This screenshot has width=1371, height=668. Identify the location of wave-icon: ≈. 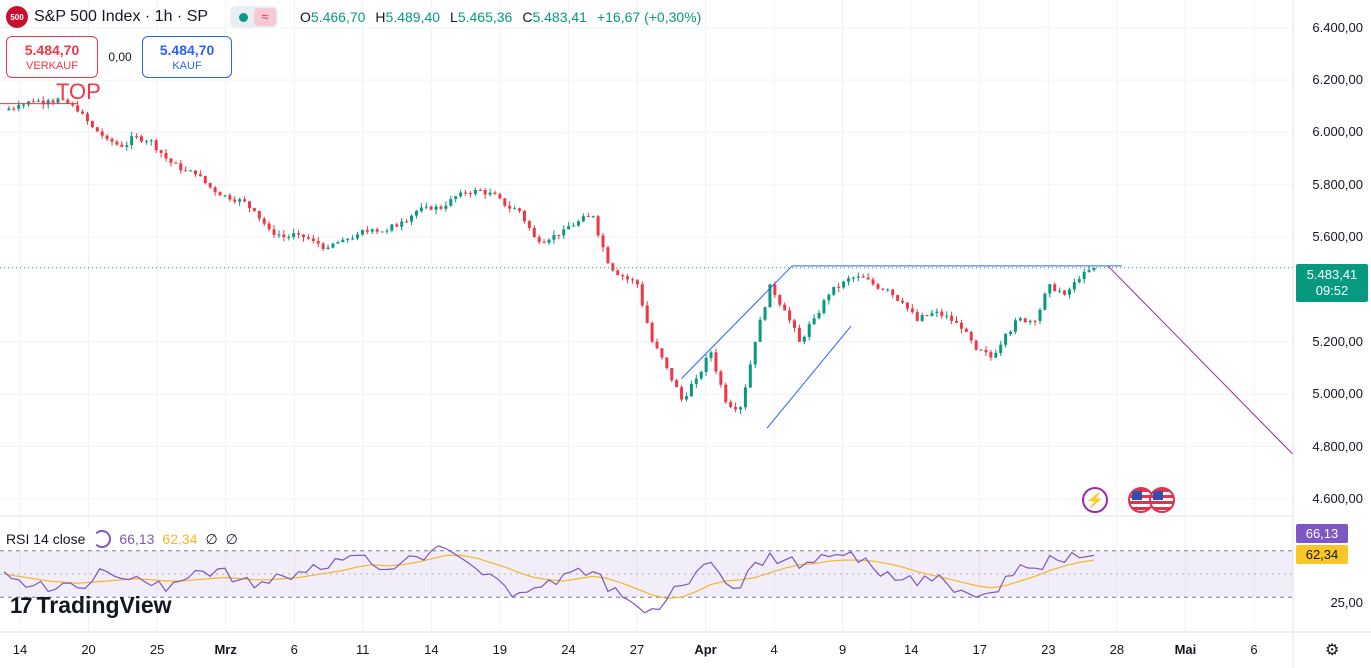
(265, 17).